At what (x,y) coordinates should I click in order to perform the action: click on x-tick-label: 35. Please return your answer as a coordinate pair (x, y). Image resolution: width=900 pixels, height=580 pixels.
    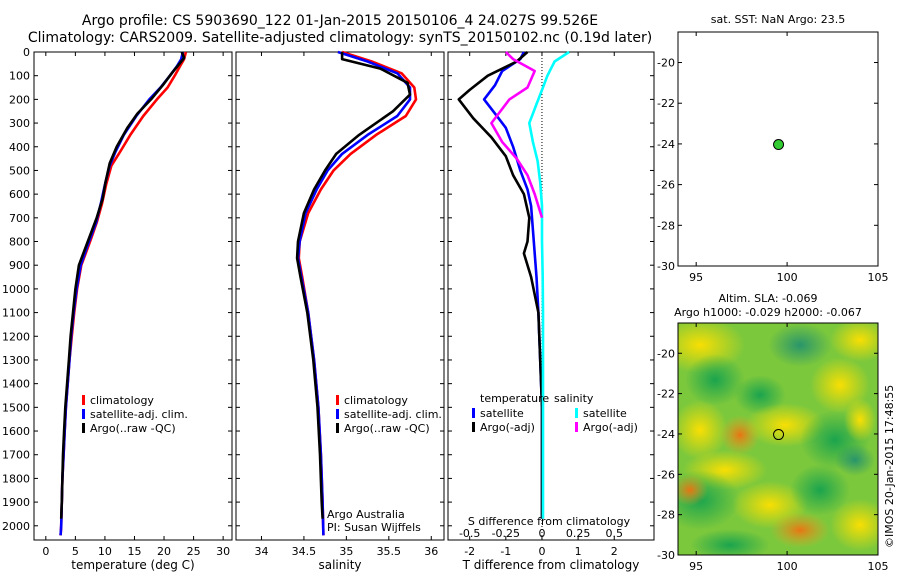
    Looking at the image, I should click on (346, 551).